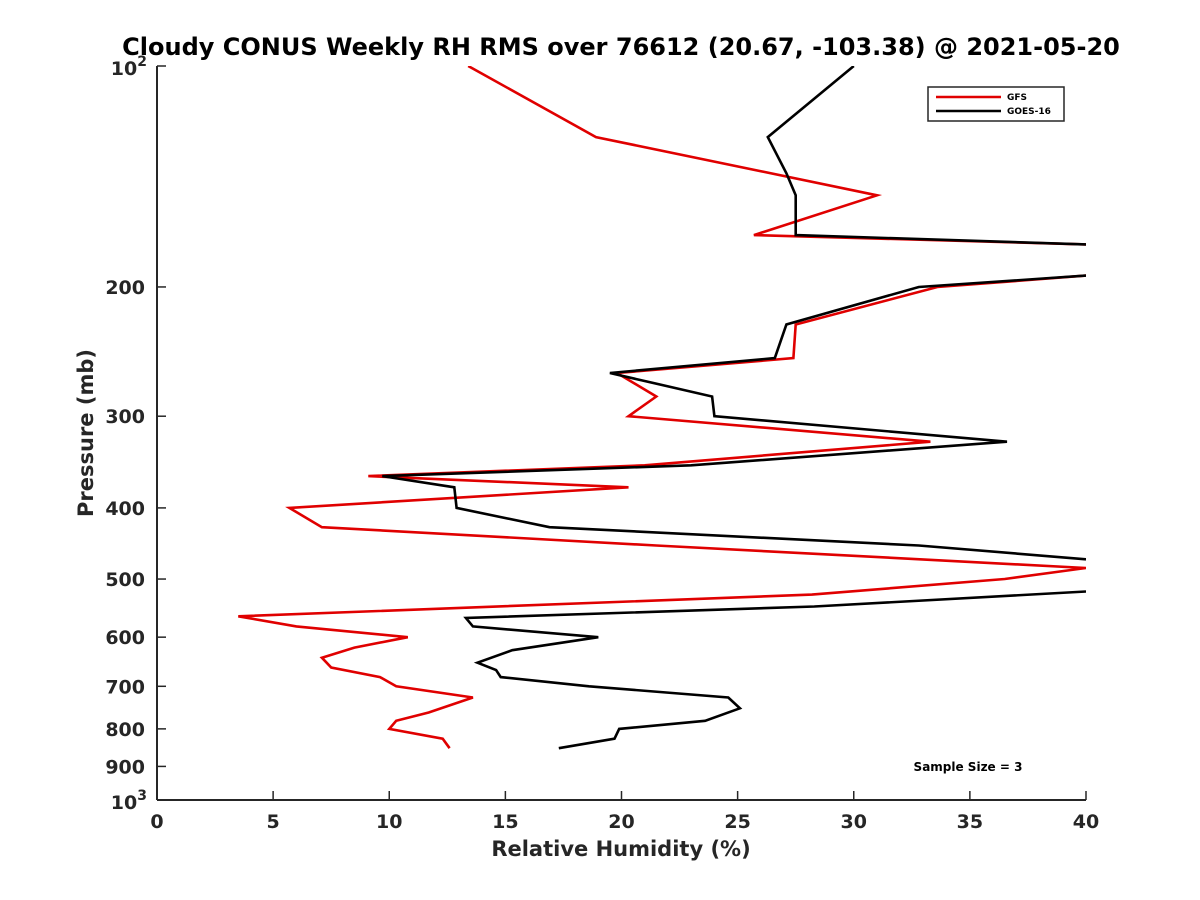  I want to click on x-tick-label: 5, so click(273, 822).